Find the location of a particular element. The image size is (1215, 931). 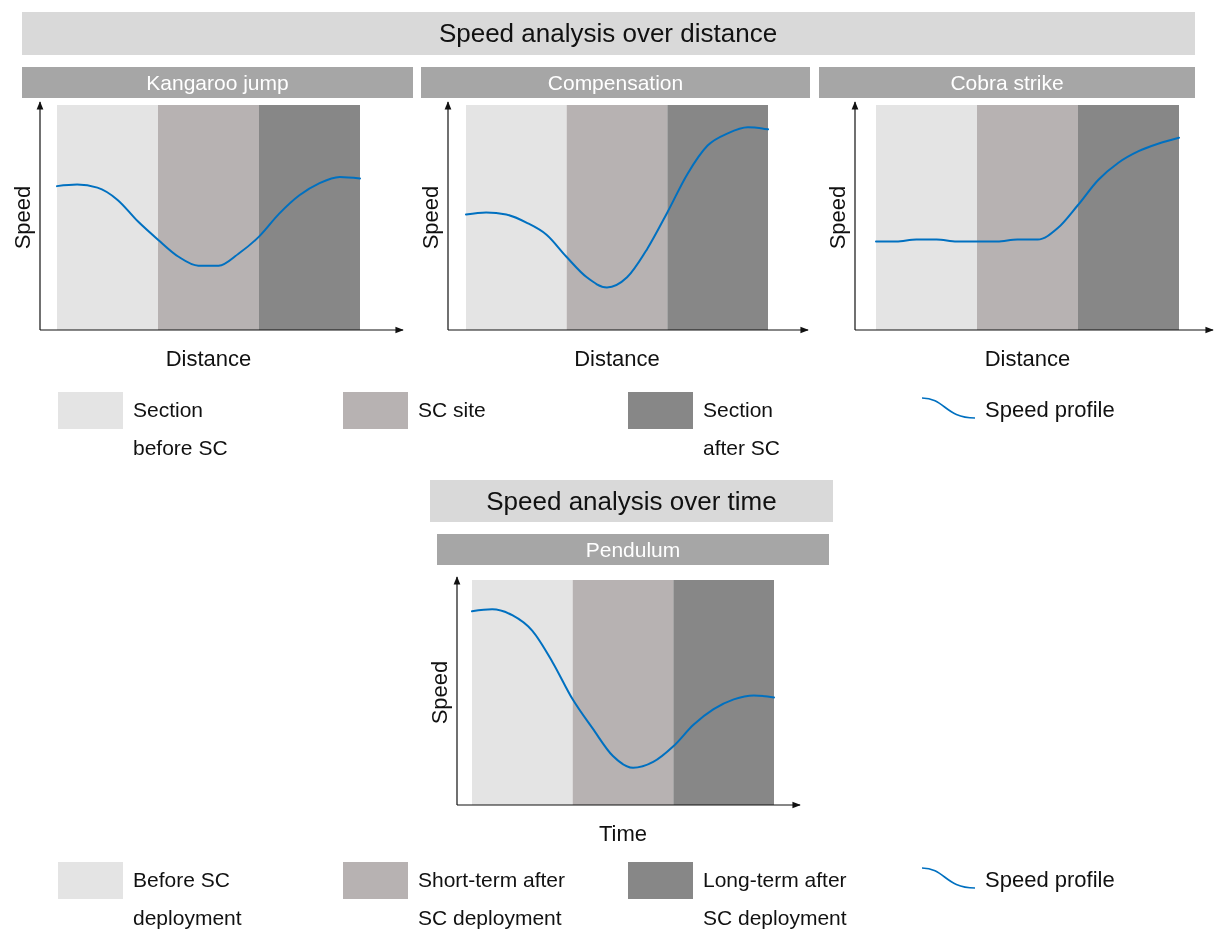

chart-subtitle: Kangaroo jump is located at coordinates (217, 82).